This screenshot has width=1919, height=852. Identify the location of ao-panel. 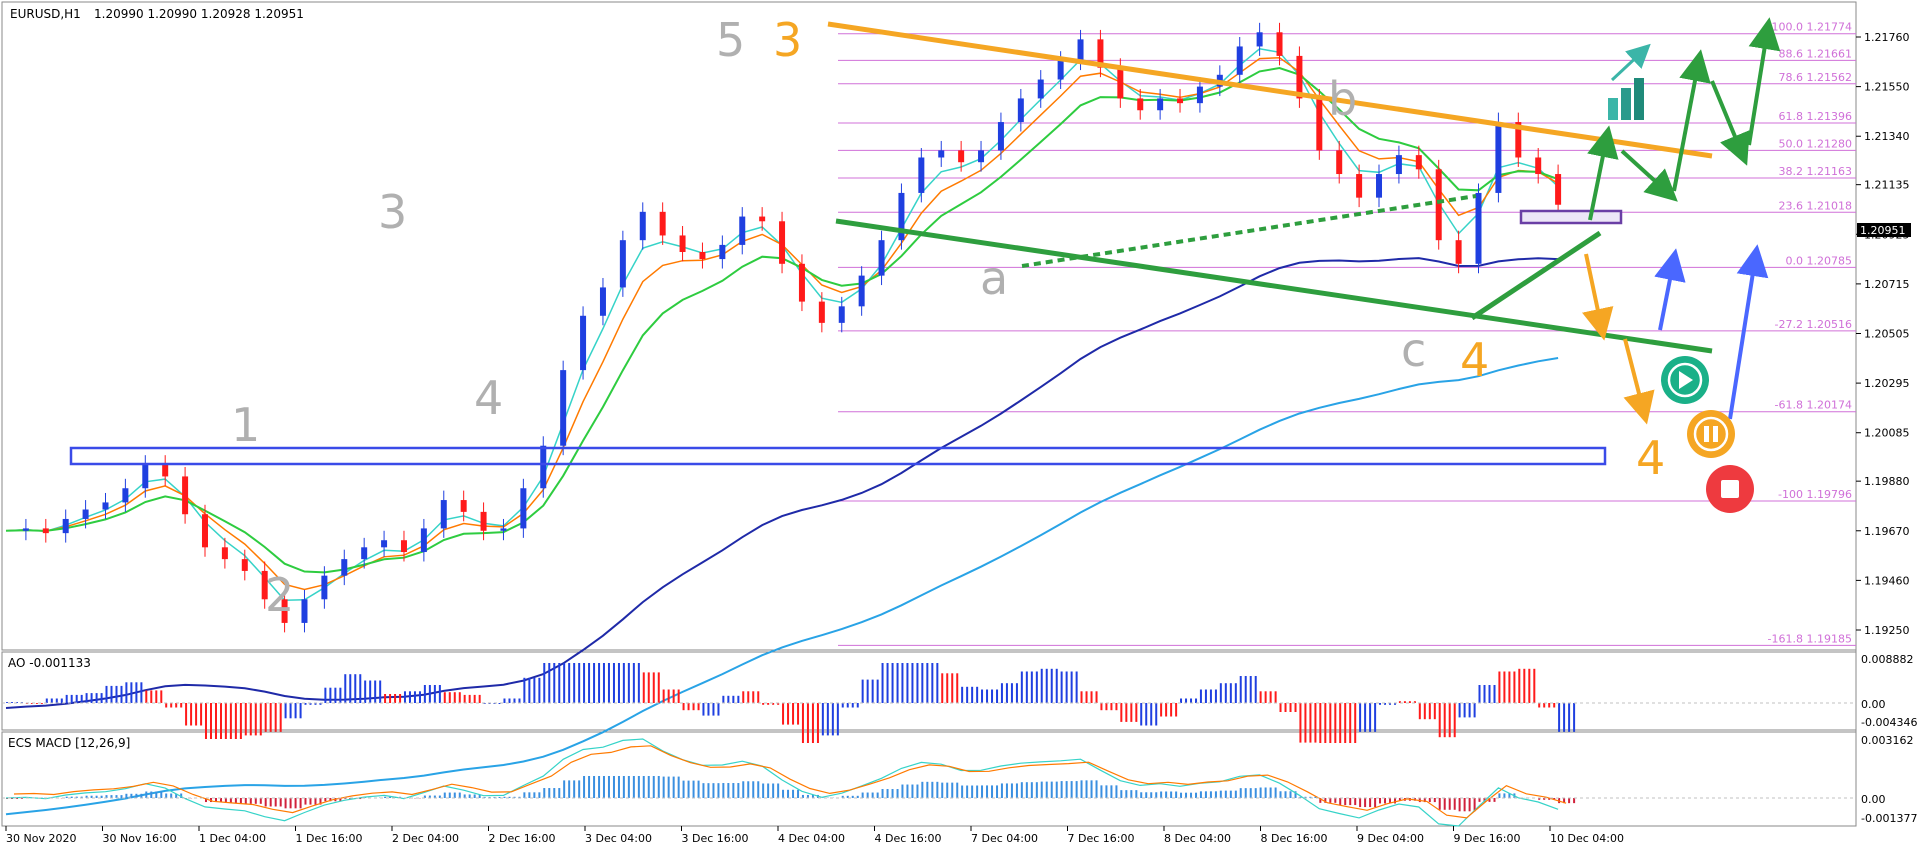
(929, 691).